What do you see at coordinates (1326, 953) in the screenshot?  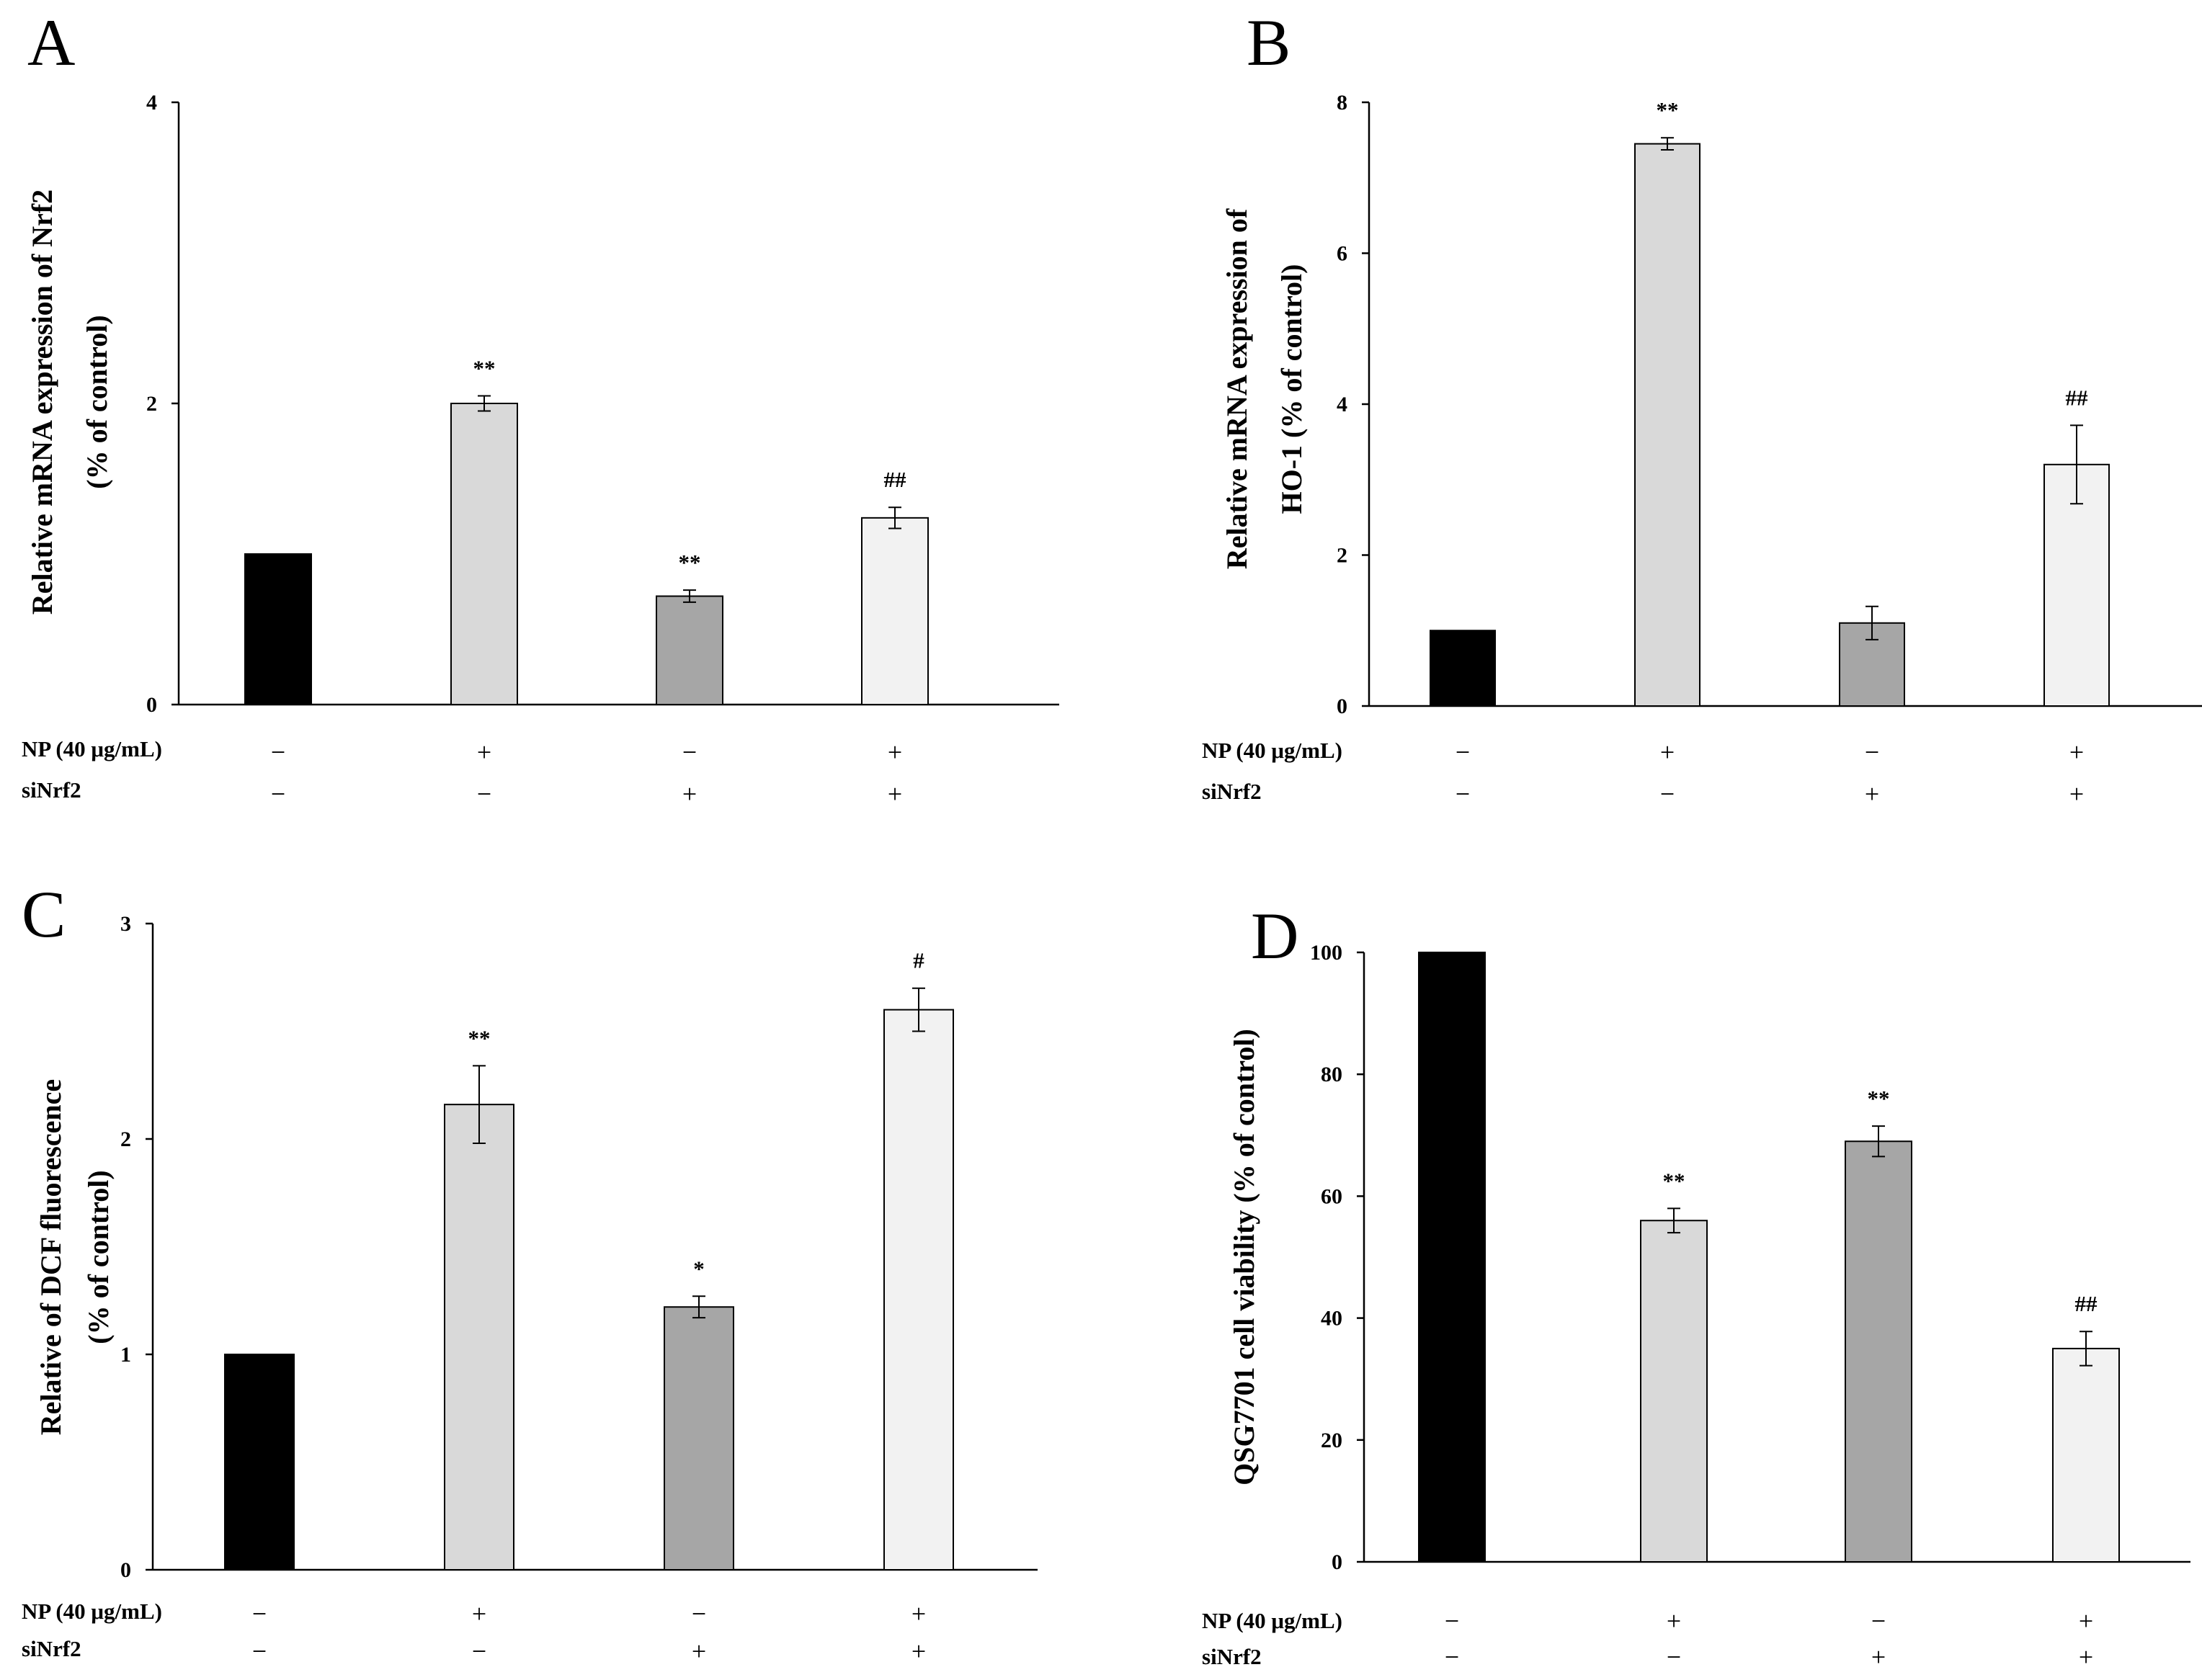 I see `y-tick-label: 100` at bounding box center [1326, 953].